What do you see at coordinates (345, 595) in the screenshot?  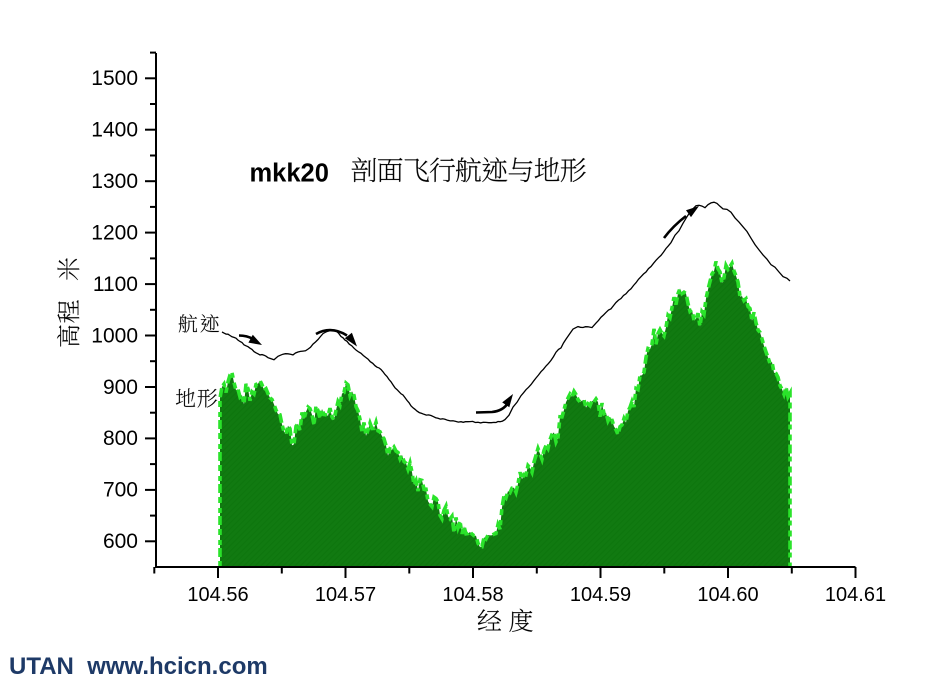 I see `svg-text: 104.57` at bounding box center [345, 595].